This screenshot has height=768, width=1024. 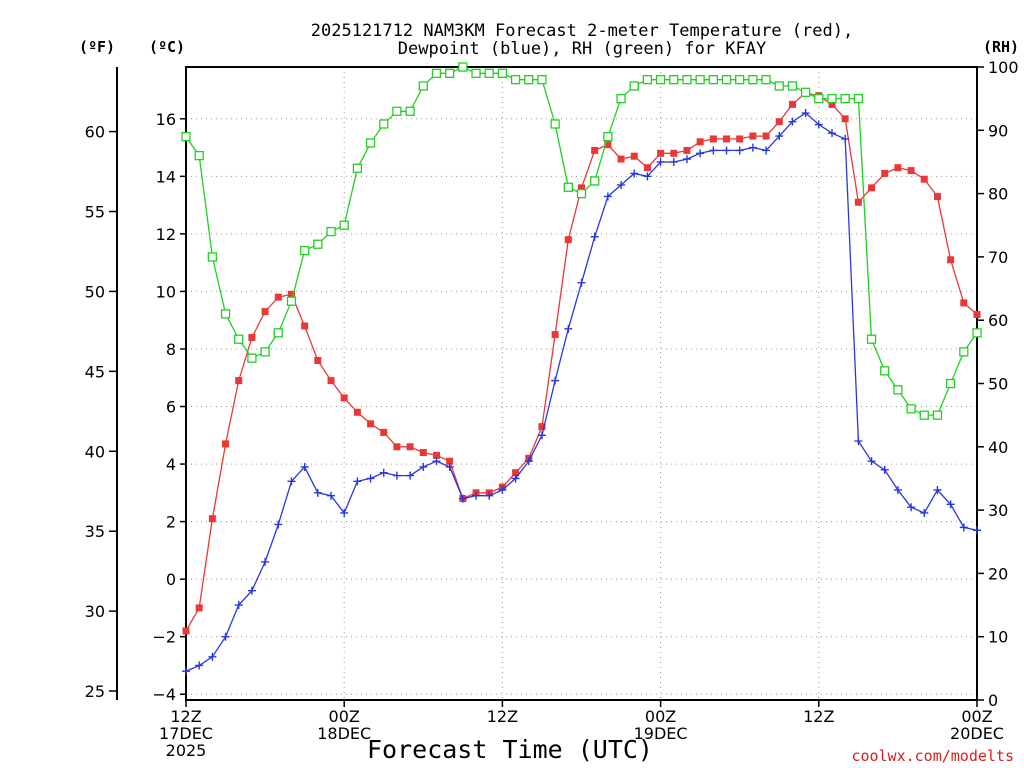 What do you see at coordinates (661, 733) in the screenshot?
I see `x-tick-label: 19DEC` at bounding box center [661, 733].